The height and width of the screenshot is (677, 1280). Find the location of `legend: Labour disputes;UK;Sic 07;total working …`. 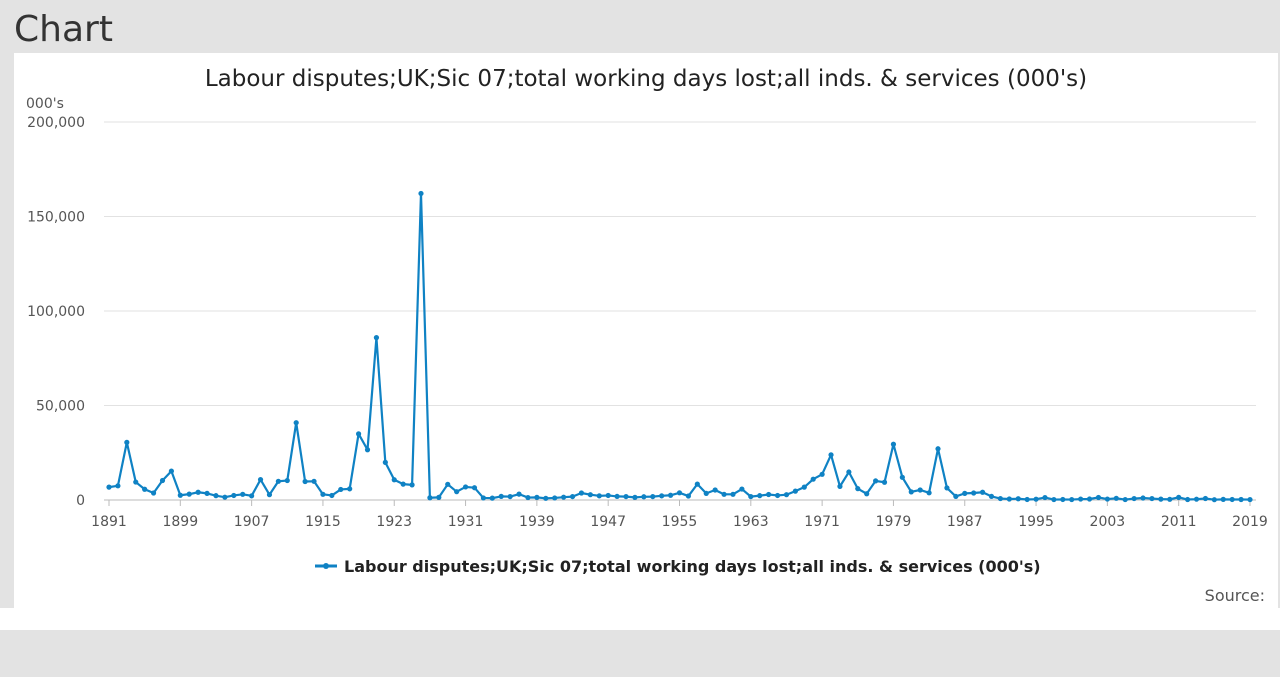

legend: Labour disputes;UK;Sic 07;total working … is located at coordinates (678, 566).